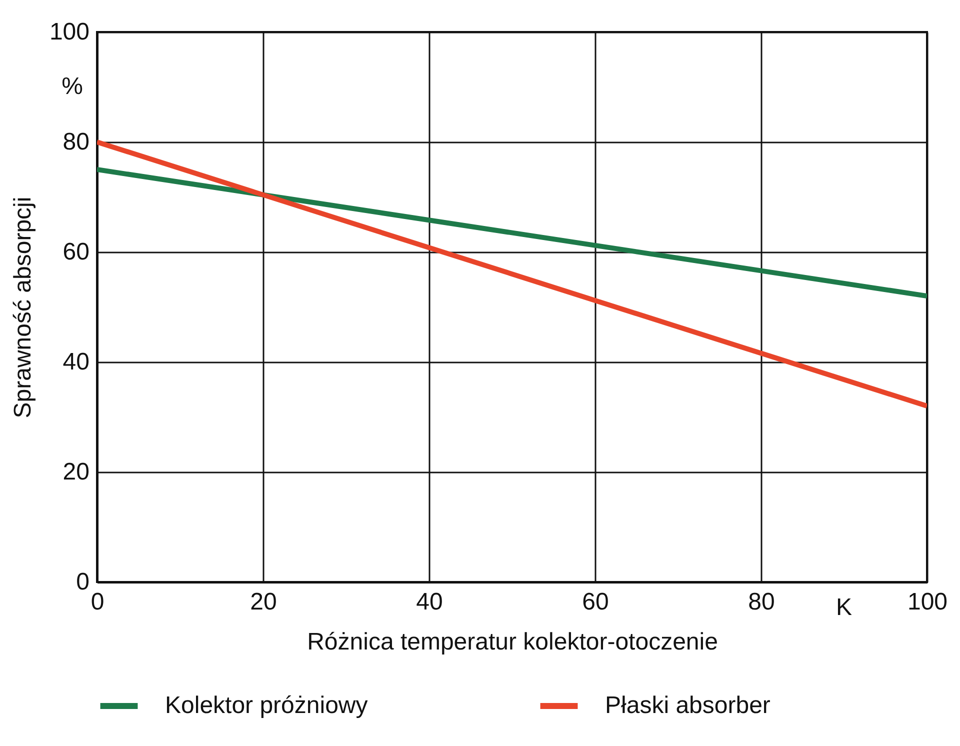 The image size is (960, 746). I want to click on y-axis-title: Sprawność absorpcji, so click(22, 307).